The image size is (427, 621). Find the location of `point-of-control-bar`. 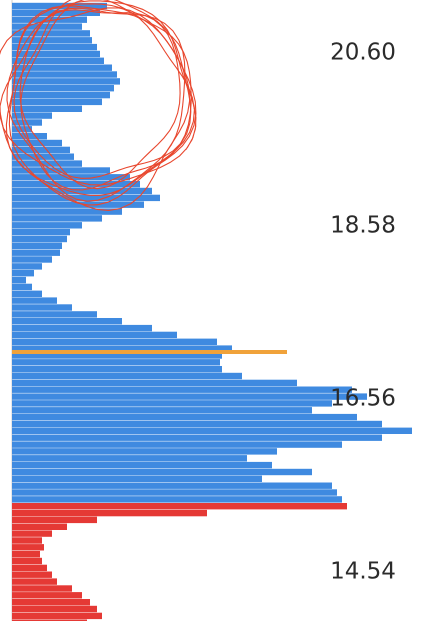

point-of-control-bar is located at coordinates (149, 352).